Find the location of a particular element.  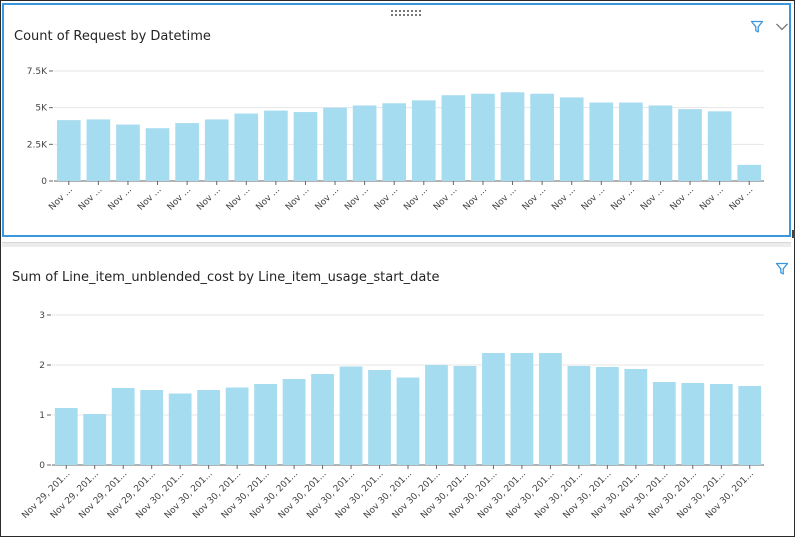

y-tick-label: 1 is located at coordinates (42, 416).